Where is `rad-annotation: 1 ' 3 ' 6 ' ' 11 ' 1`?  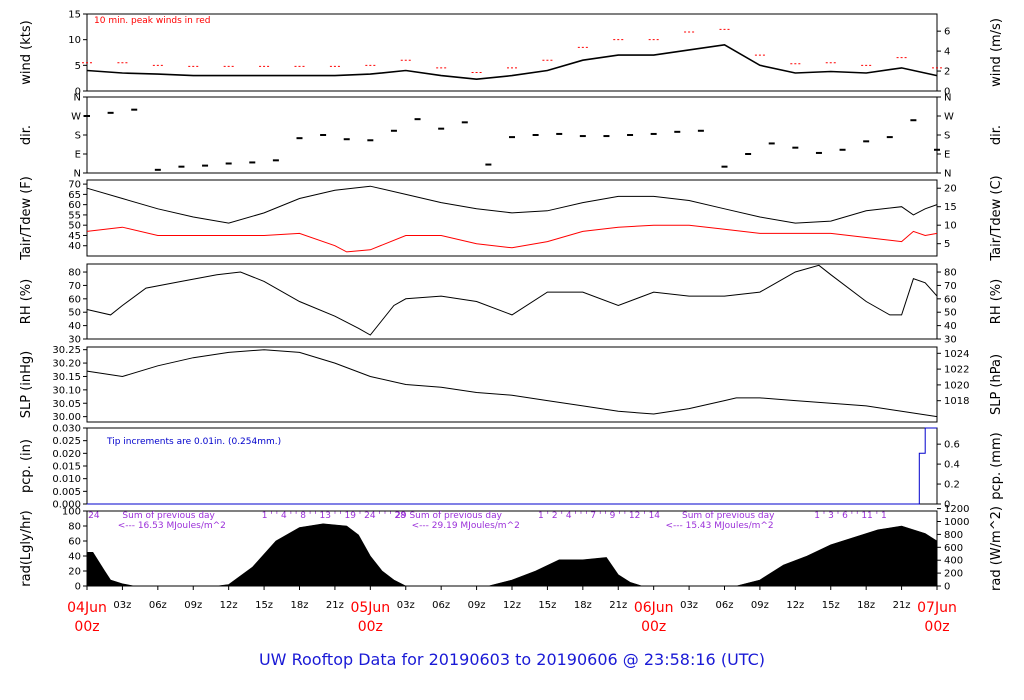
rad-annotation: 1 ' 3 ' 6 ' ' 11 ' 1 is located at coordinates (850, 516).